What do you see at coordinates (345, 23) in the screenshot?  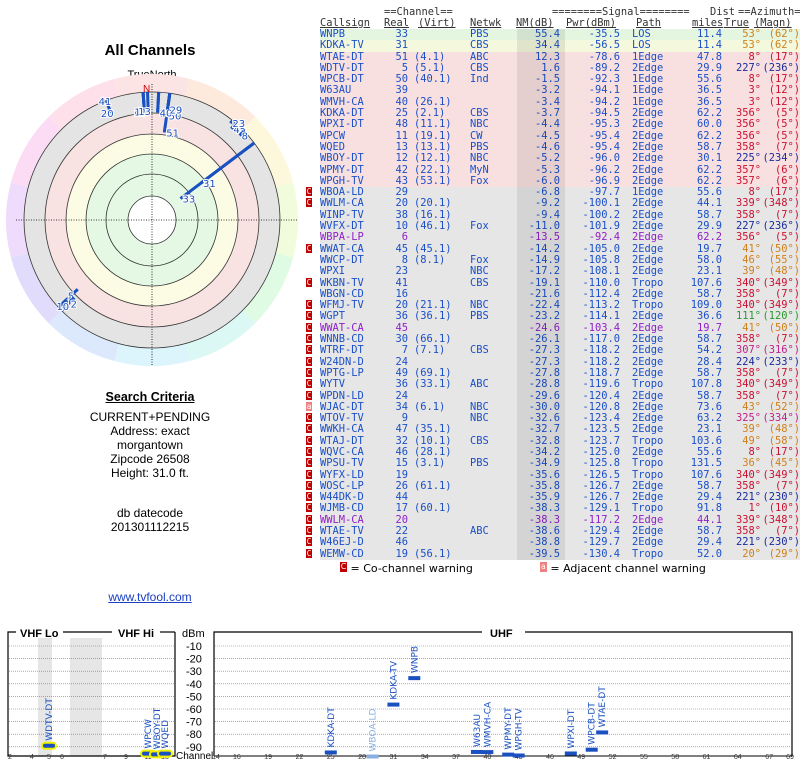 I see `column-header: Callsign` at bounding box center [345, 23].